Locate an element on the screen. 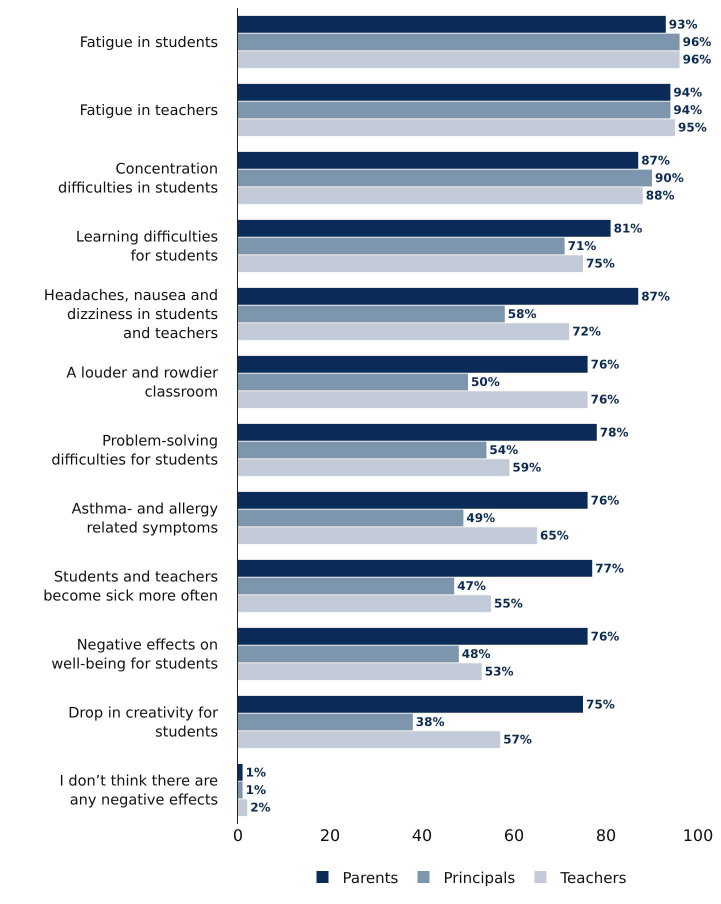  y-tick-label: A louder and rowdier classroom is located at coordinates (142, 383).